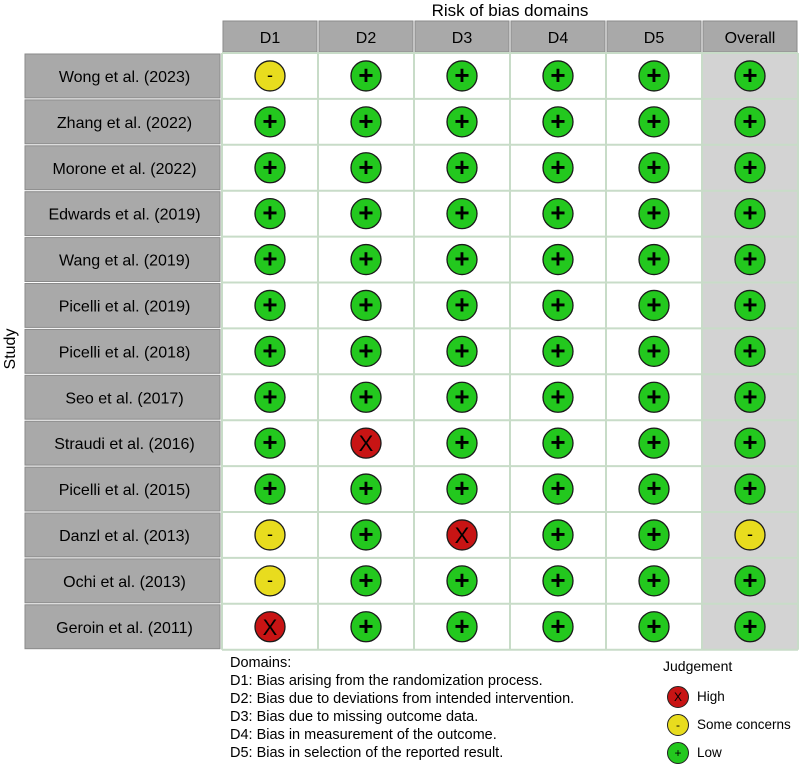  What do you see at coordinates (395, 581) in the screenshot?
I see `study-row: Ochi et al. (2013) - + + + + +` at bounding box center [395, 581].